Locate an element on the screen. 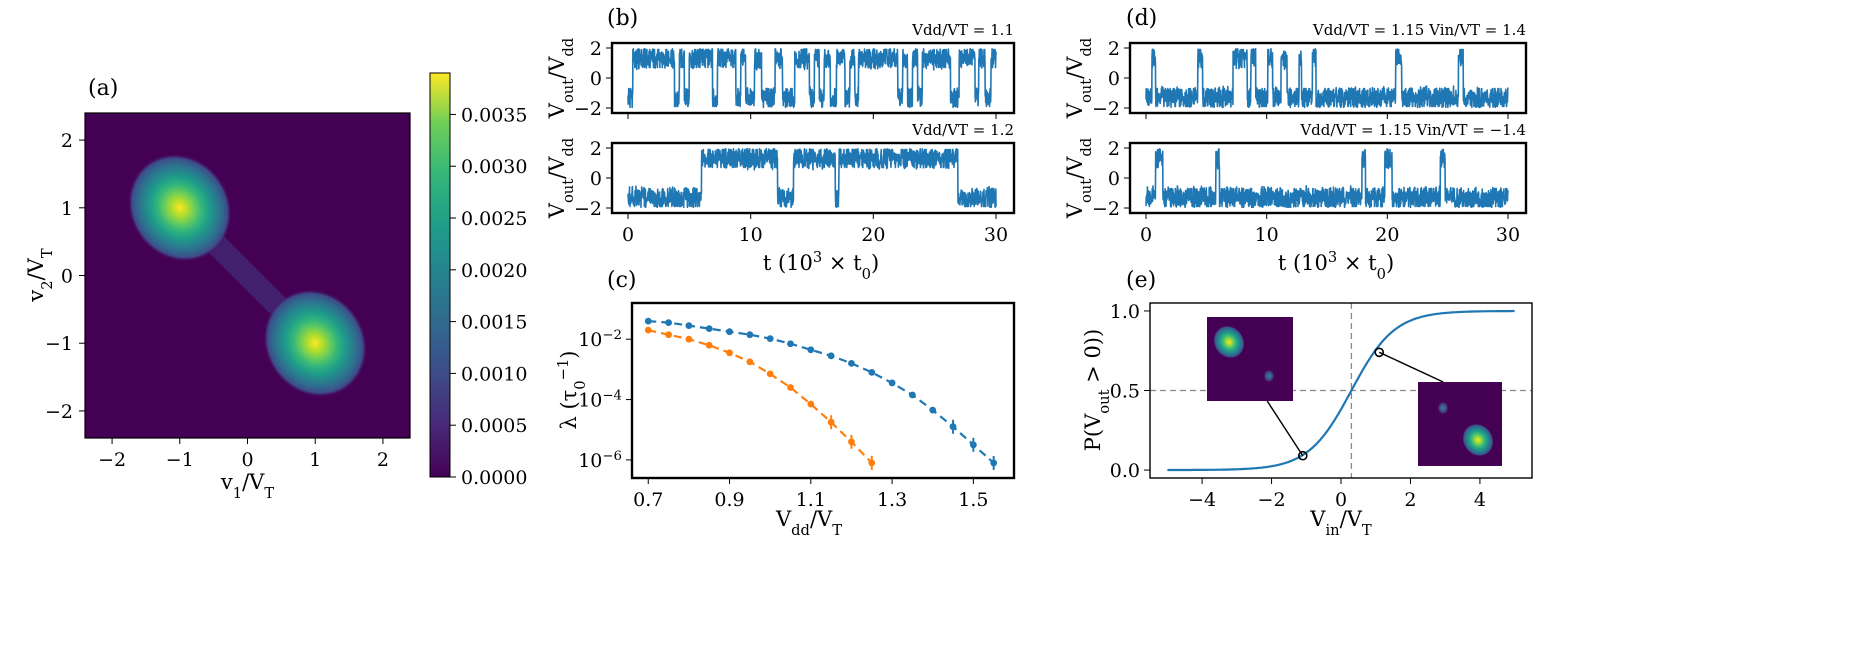 The height and width of the screenshot is (658, 1860). xl-in: in is located at coordinates (1332, 530).